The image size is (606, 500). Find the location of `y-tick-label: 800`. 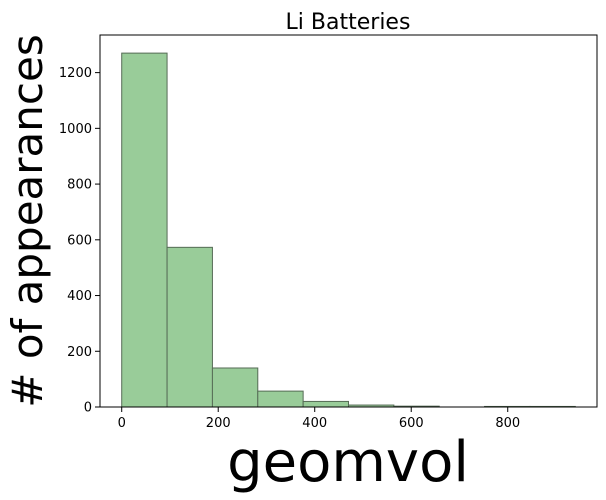

y-tick-label: 800 is located at coordinates (79, 185).